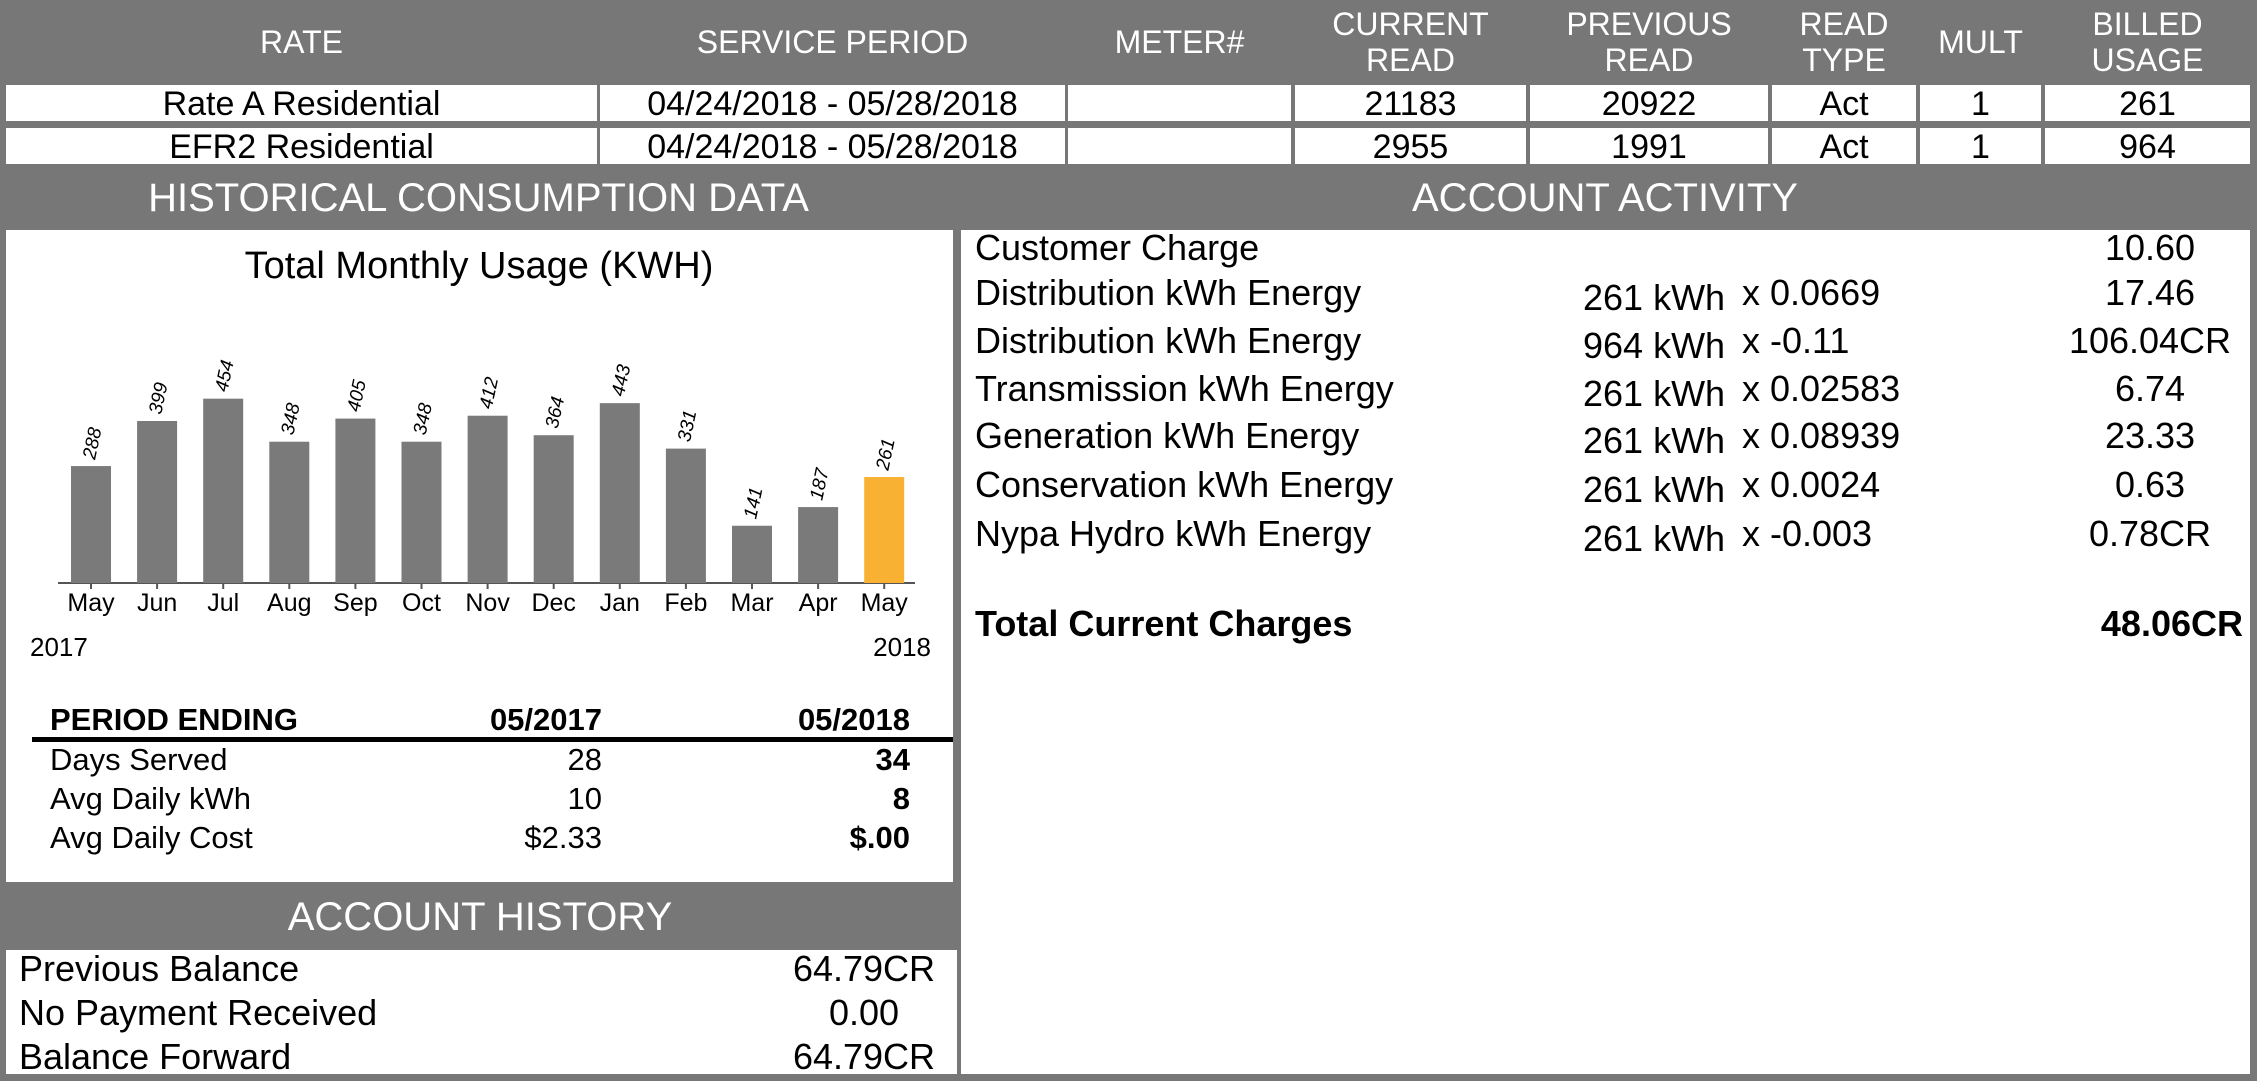  I want to click on summary-cell: 28, so click(584, 759).